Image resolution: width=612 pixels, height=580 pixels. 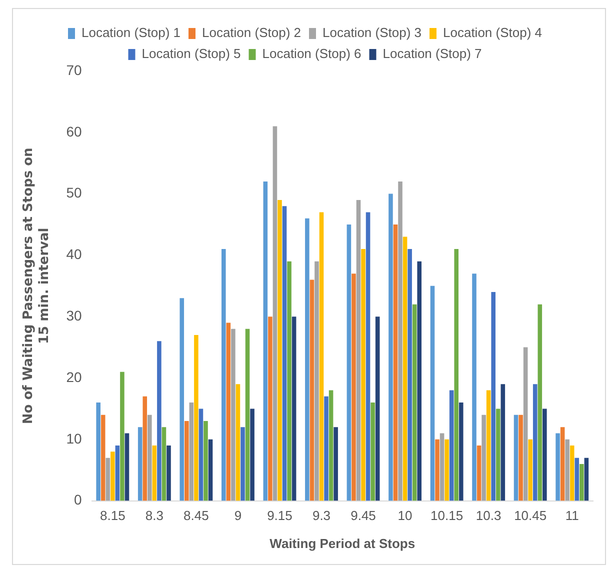 What do you see at coordinates (154, 516) in the screenshot?
I see `x-tick-label: 8.3` at bounding box center [154, 516].